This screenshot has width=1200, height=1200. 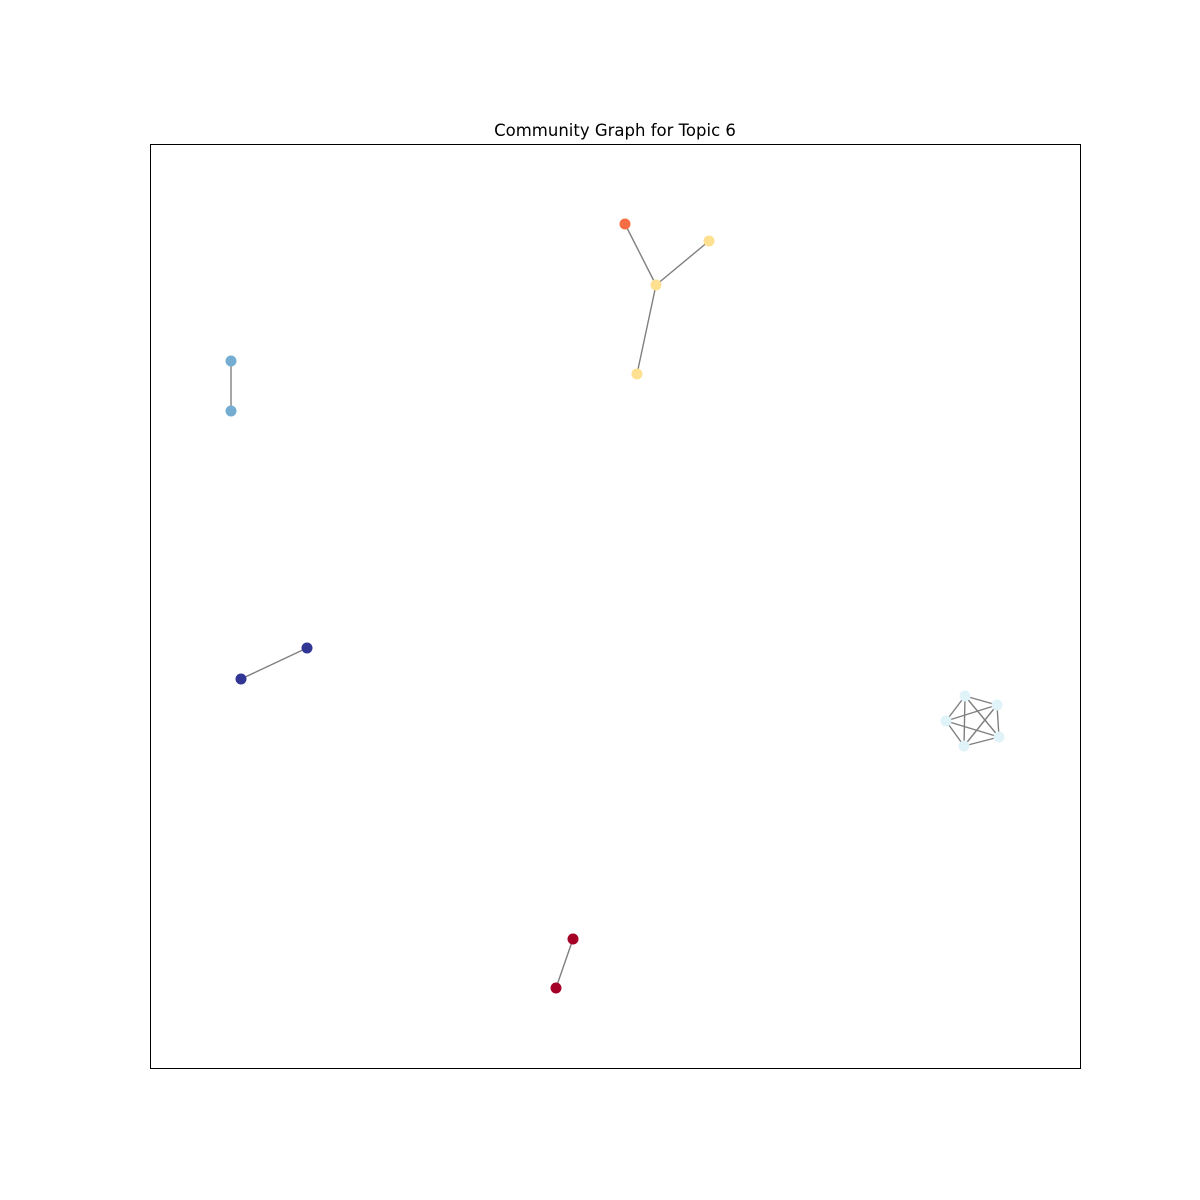 I want to click on graph-title: Community Graph for Topic 6, so click(x=615, y=130).